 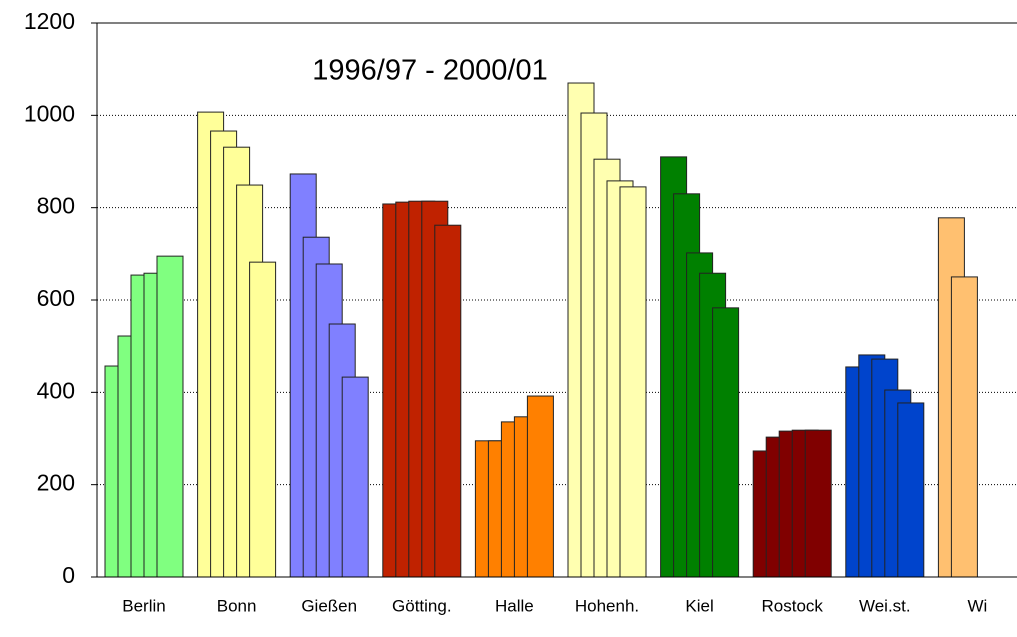 I want to click on y-tick-label: 600, so click(x=56, y=298).